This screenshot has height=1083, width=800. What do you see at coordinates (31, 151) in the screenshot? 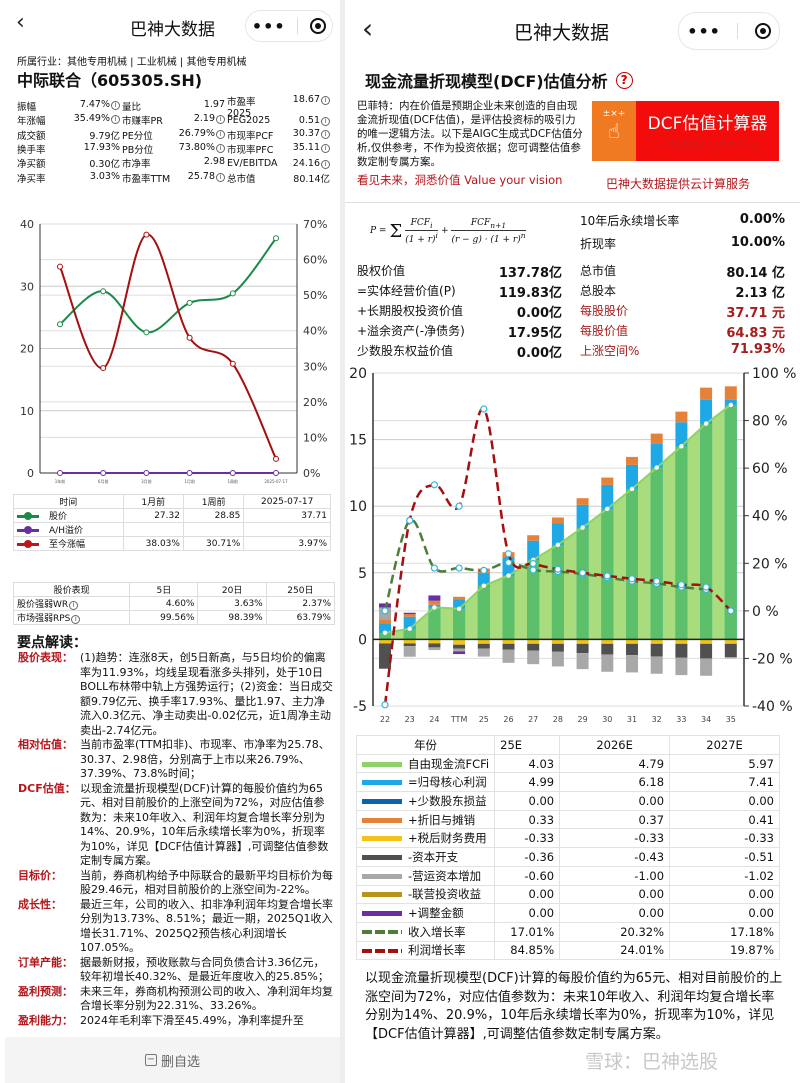
I see `metric-label: 换手率` at bounding box center [31, 151].